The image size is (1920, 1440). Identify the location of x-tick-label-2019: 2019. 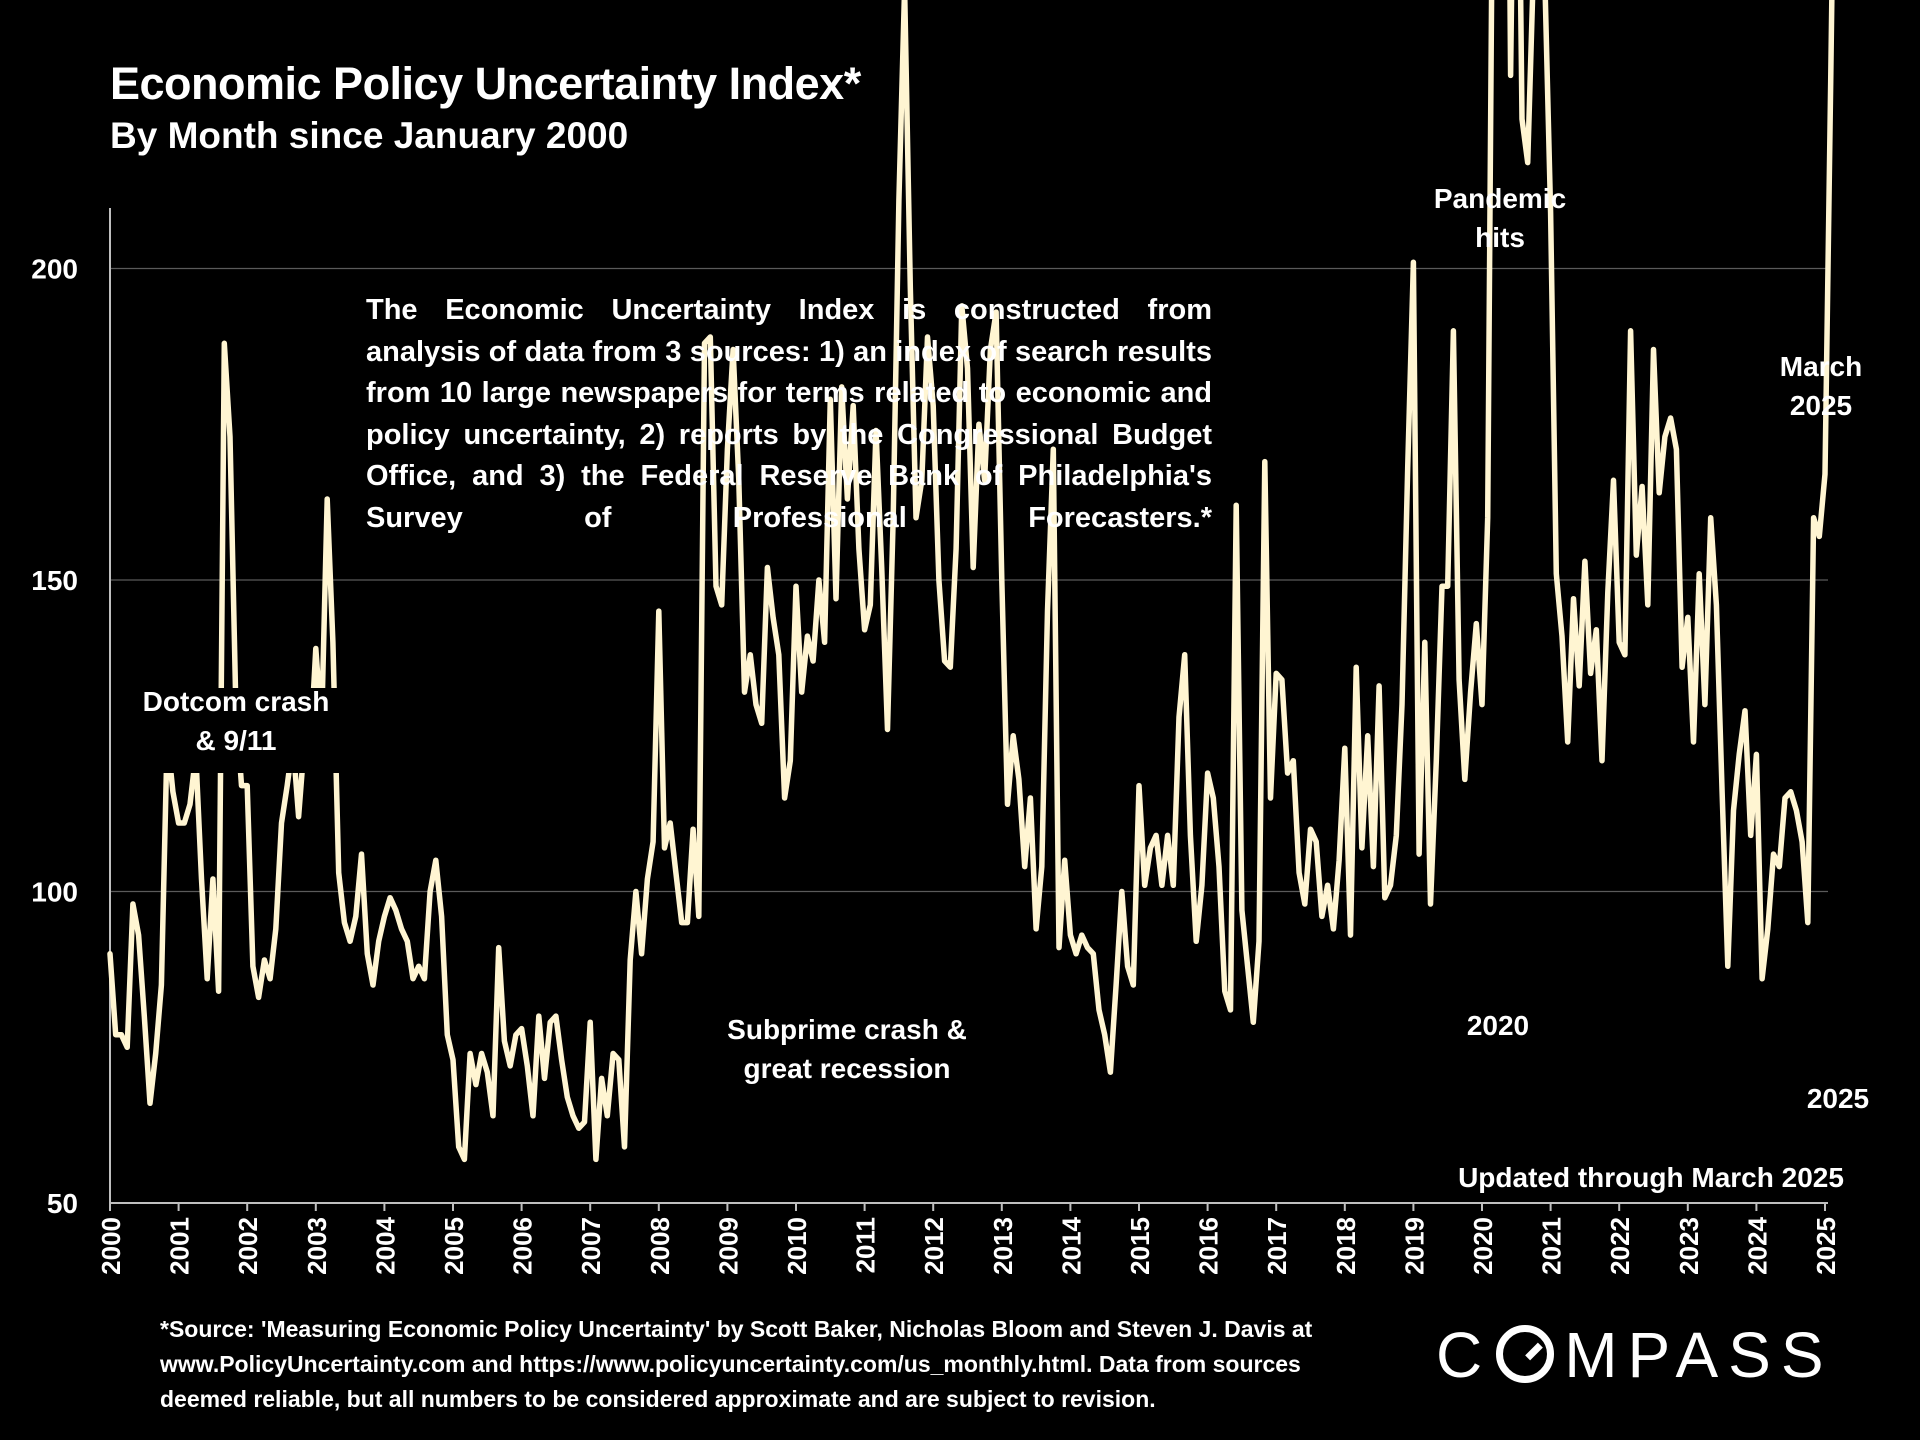
(1414, 1246).